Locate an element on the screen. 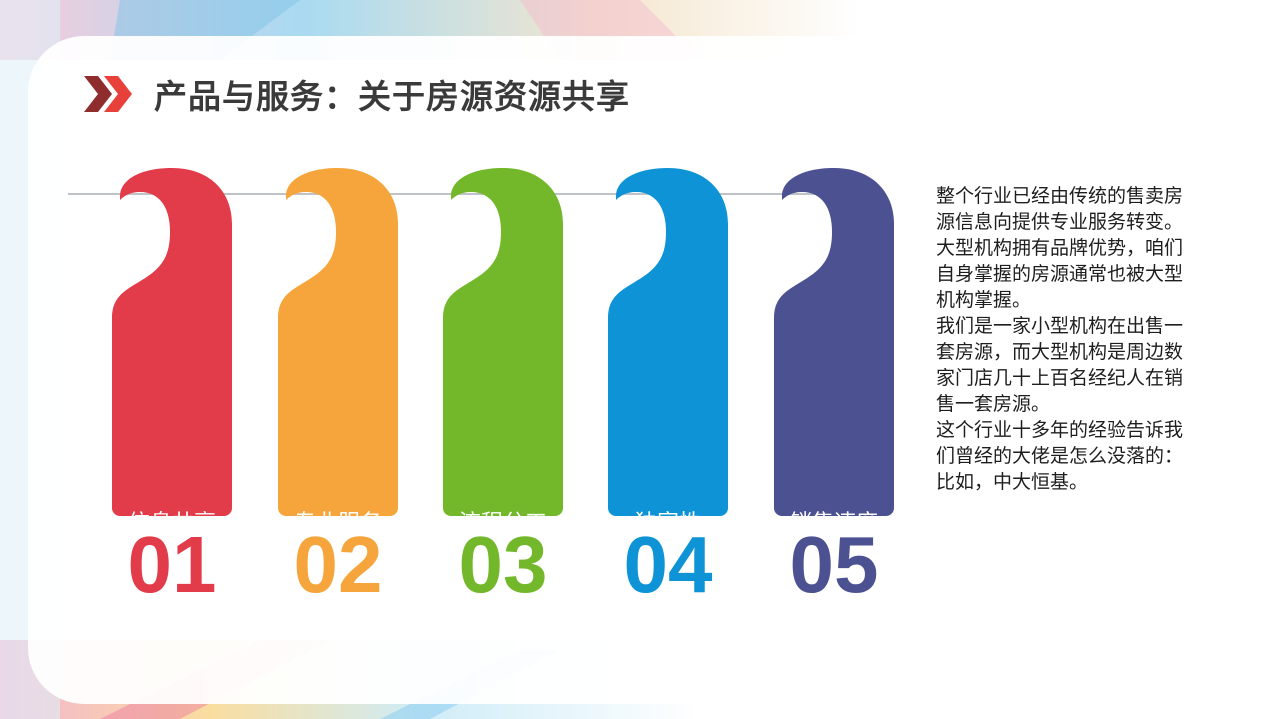  door-hanger-tag-01: 信息共享 是趋势 is located at coordinates (172, 369).